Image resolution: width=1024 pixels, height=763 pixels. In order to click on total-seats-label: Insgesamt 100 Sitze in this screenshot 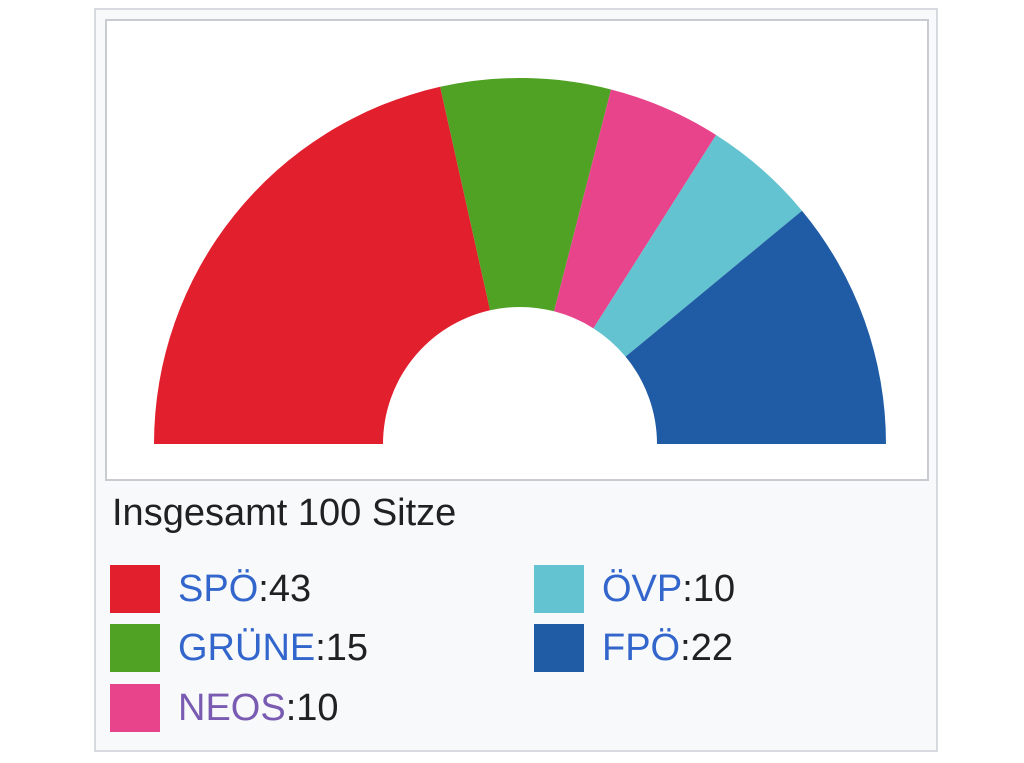, I will do `click(284, 513)`.